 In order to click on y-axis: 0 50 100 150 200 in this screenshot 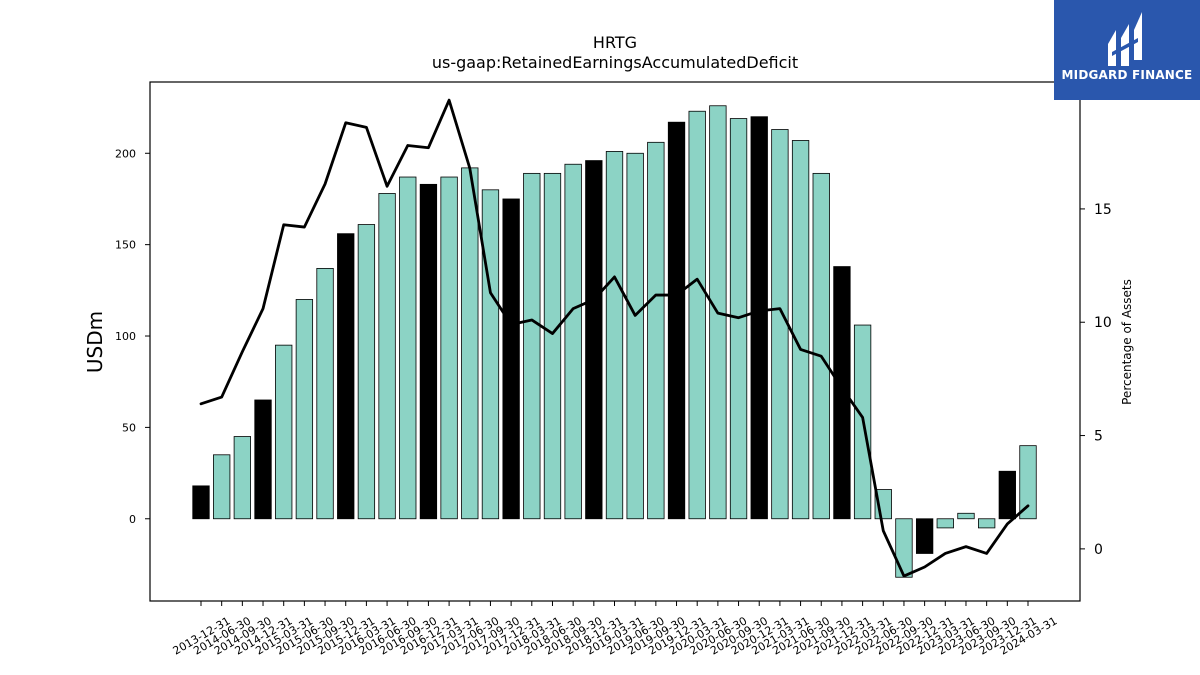, I will do `click(132, 336)`.